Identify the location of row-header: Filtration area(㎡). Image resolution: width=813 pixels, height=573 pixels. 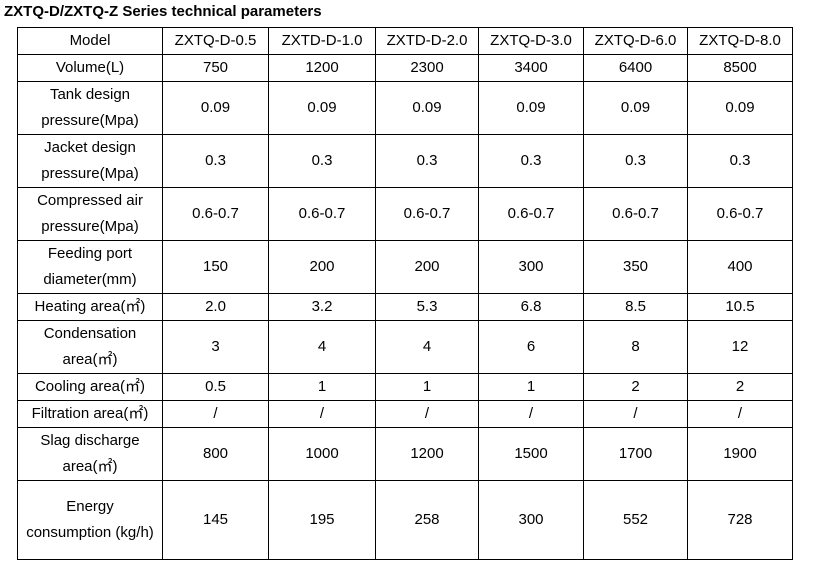
(90, 414).